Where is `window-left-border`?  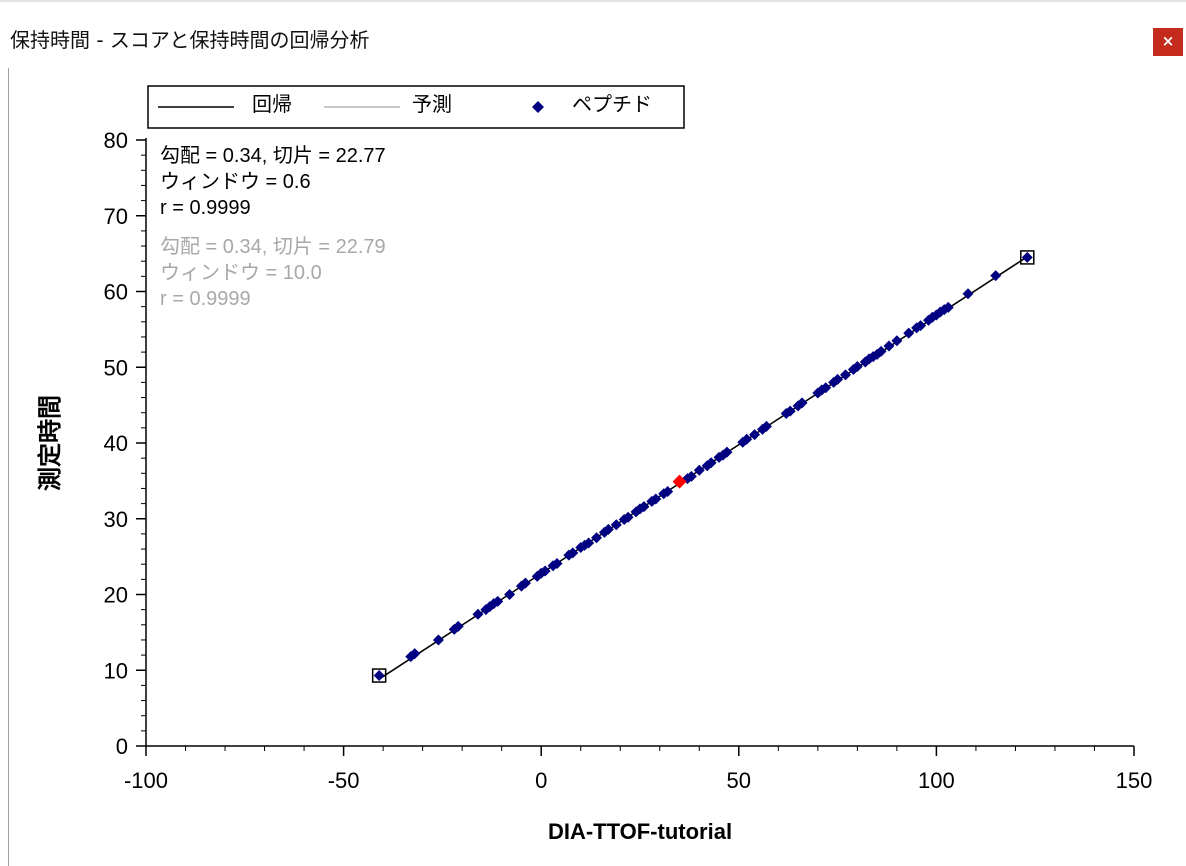
window-left-border is located at coordinates (8, 467).